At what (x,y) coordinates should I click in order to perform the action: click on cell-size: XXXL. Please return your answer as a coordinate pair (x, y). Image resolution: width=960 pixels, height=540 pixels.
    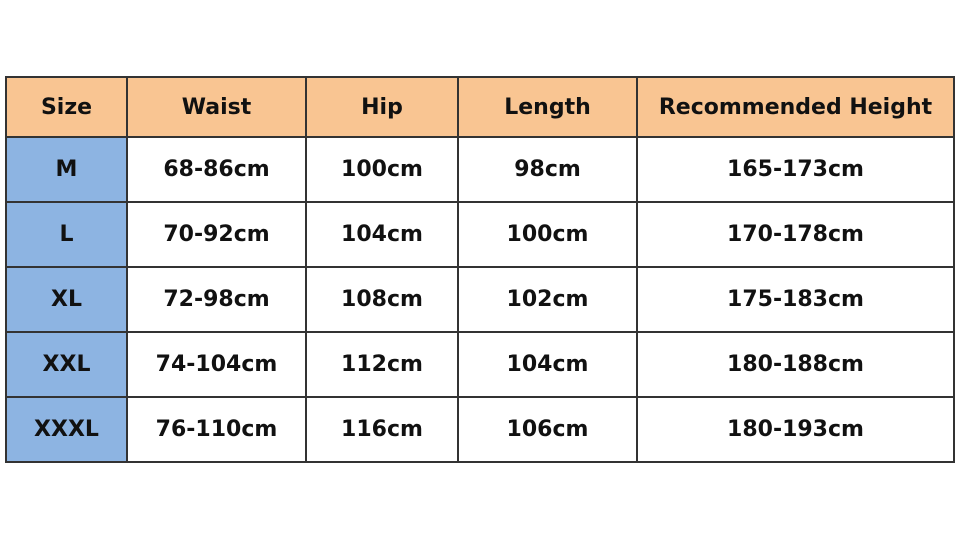
    Looking at the image, I should click on (66, 429).